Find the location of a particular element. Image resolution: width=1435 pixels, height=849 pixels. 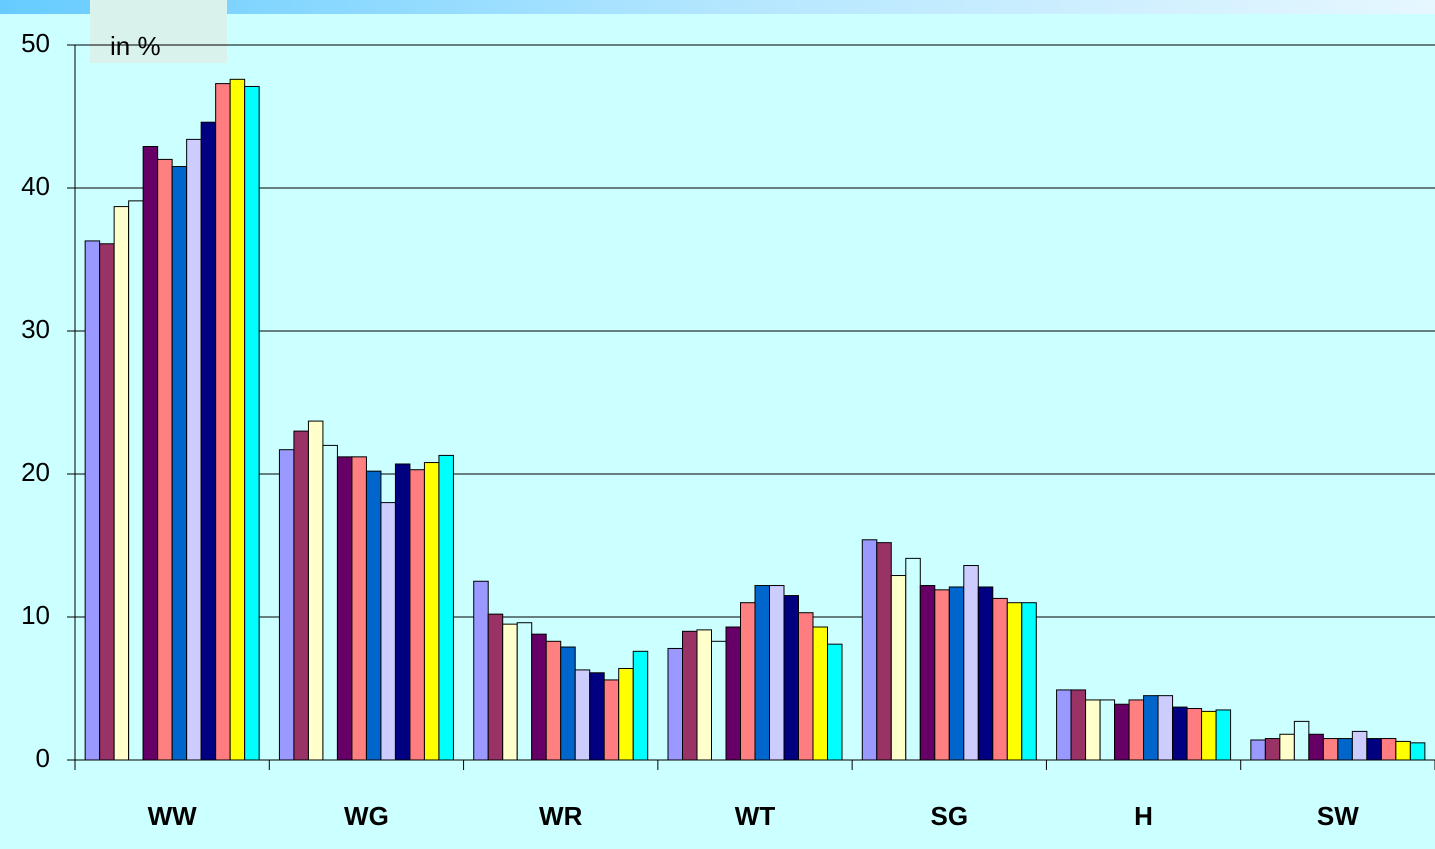

y-tick-label: 10 is located at coordinates (35, 615).